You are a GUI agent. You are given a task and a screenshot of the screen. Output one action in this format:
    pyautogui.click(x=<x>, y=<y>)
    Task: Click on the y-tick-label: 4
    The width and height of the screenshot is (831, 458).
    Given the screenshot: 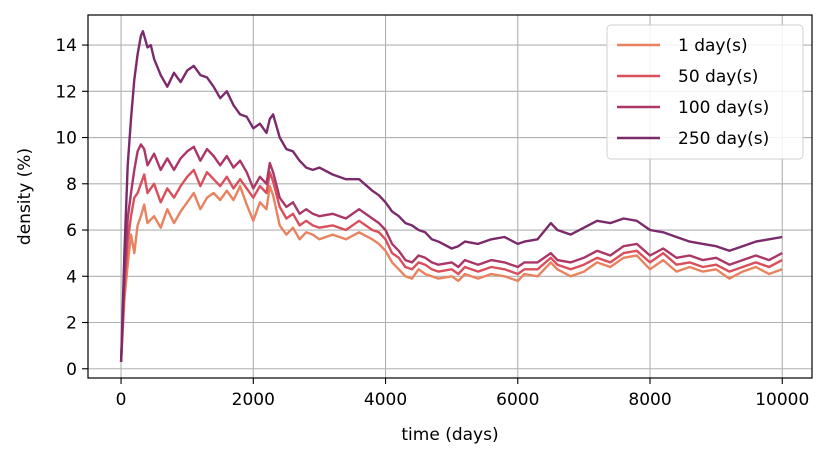 What is the action you would take?
    pyautogui.click(x=71, y=277)
    